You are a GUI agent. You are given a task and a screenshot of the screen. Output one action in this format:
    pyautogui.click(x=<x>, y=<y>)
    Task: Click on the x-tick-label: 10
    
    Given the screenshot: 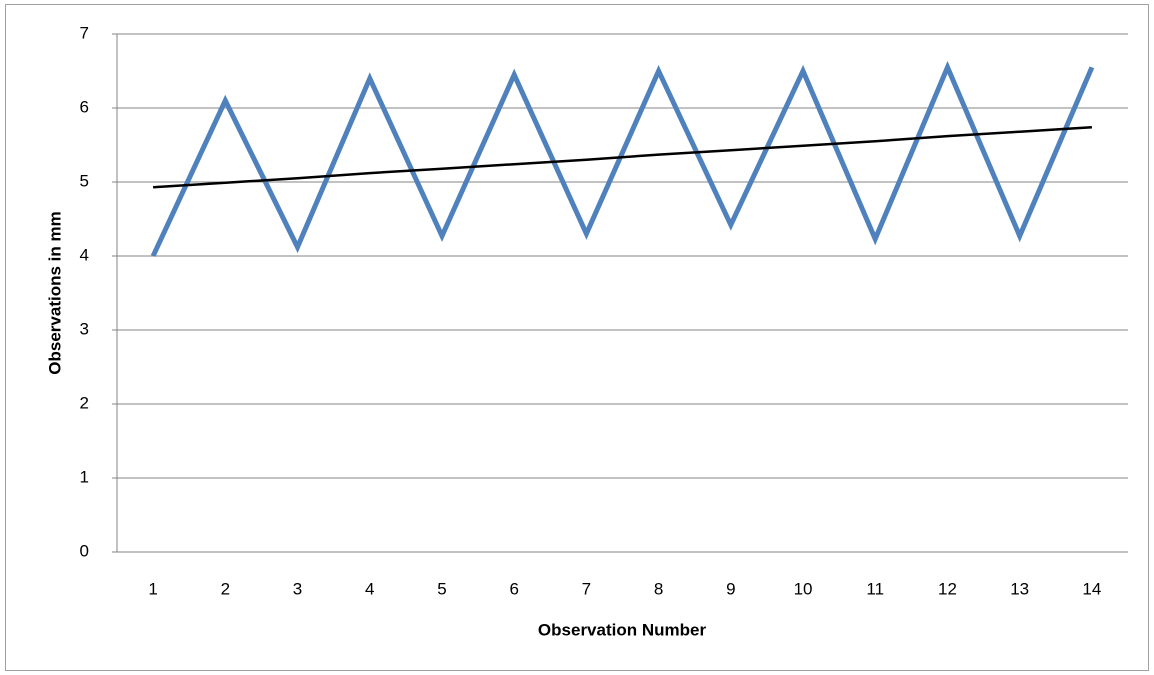 What is the action you would take?
    pyautogui.click(x=803, y=588)
    